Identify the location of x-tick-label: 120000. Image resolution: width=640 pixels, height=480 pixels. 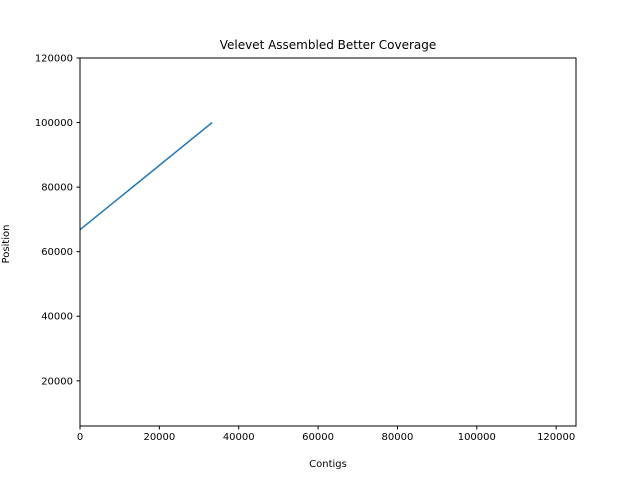
(556, 437).